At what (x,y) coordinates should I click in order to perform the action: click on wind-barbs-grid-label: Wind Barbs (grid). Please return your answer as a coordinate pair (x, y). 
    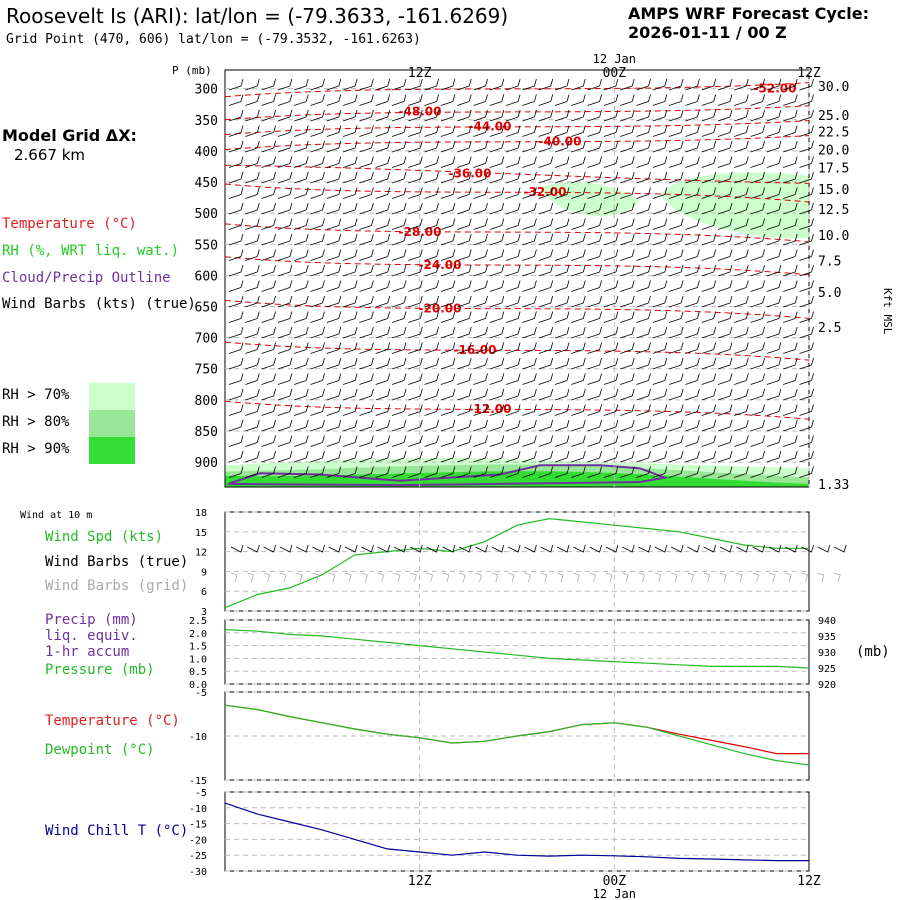
    Looking at the image, I should click on (117, 586).